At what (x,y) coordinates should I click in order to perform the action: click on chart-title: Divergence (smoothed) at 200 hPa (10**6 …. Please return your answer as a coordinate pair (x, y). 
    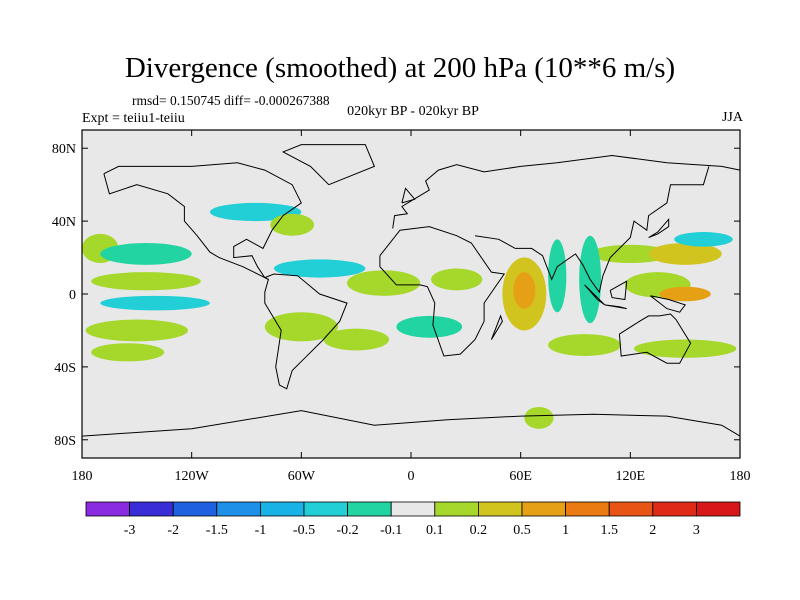
    Looking at the image, I should click on (400, 68).